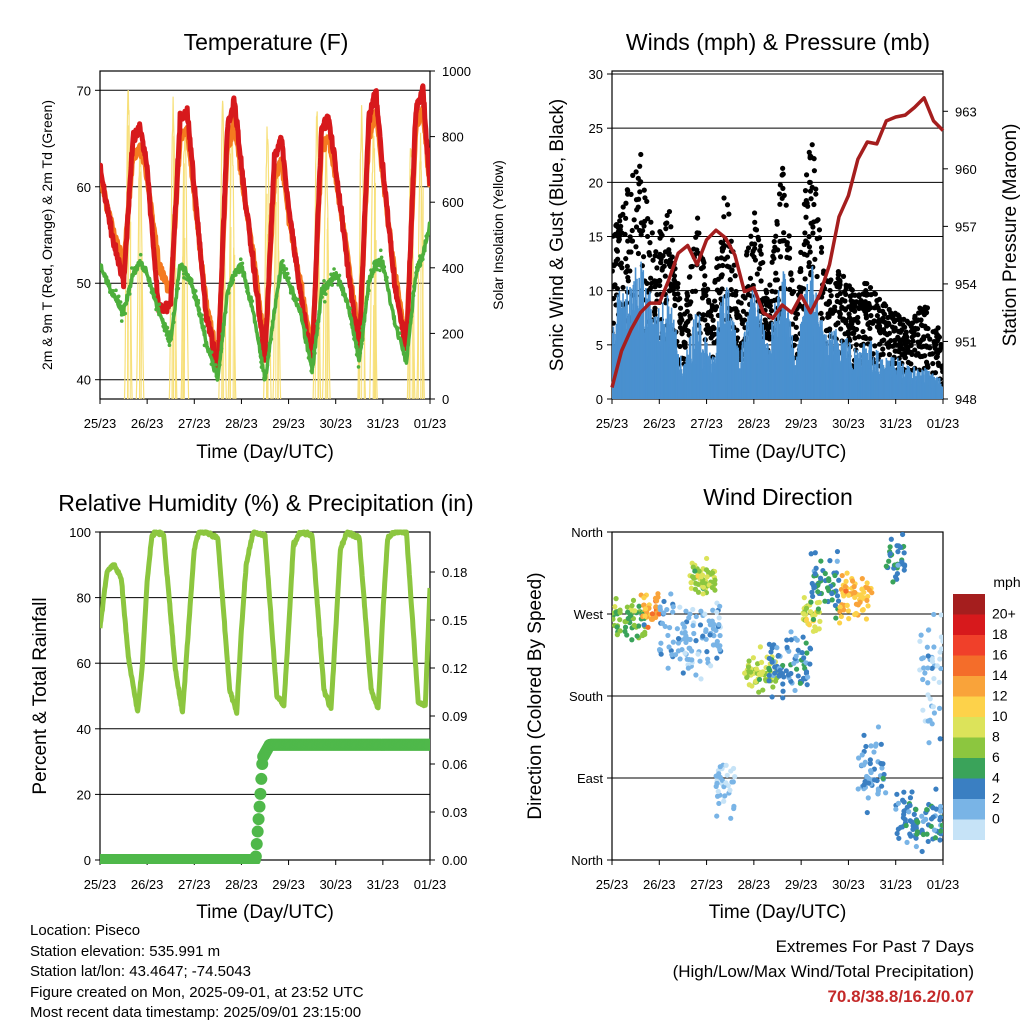  Describe the element at coordinates (40, 695) in the screenshot. I see `y-axis-label: Percent & Total Rainfall` at that location.